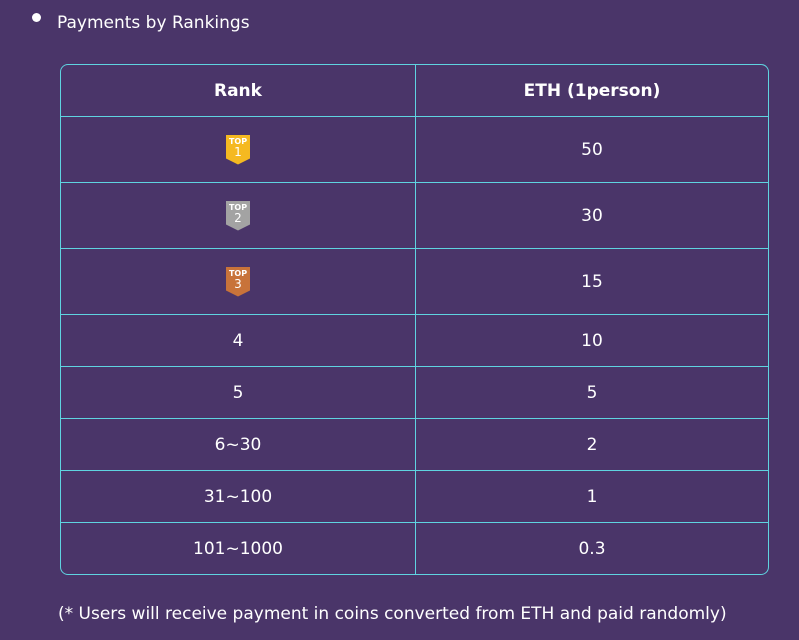  I want to click on rank-cell: 31~100, so click(238, 496).